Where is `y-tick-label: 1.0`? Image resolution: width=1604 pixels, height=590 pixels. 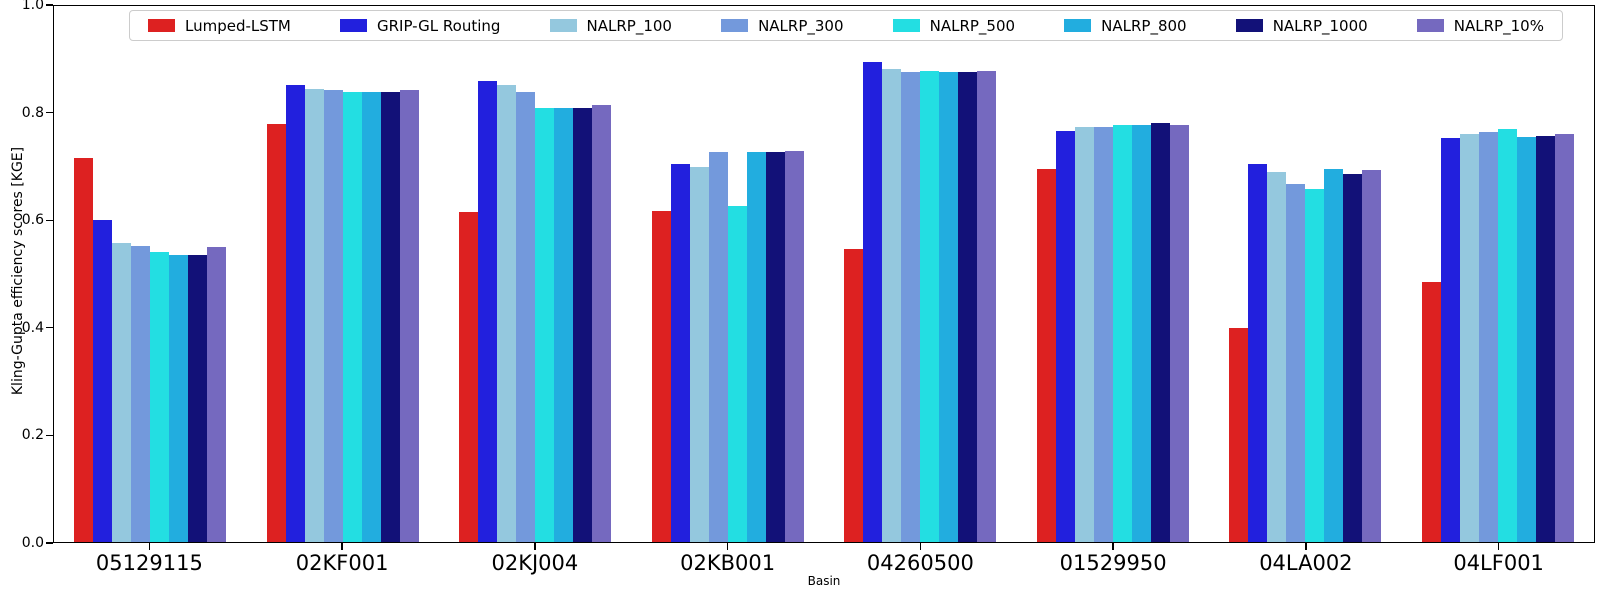 y-tick-label: 1.0 is located at coordinates (32, 6).